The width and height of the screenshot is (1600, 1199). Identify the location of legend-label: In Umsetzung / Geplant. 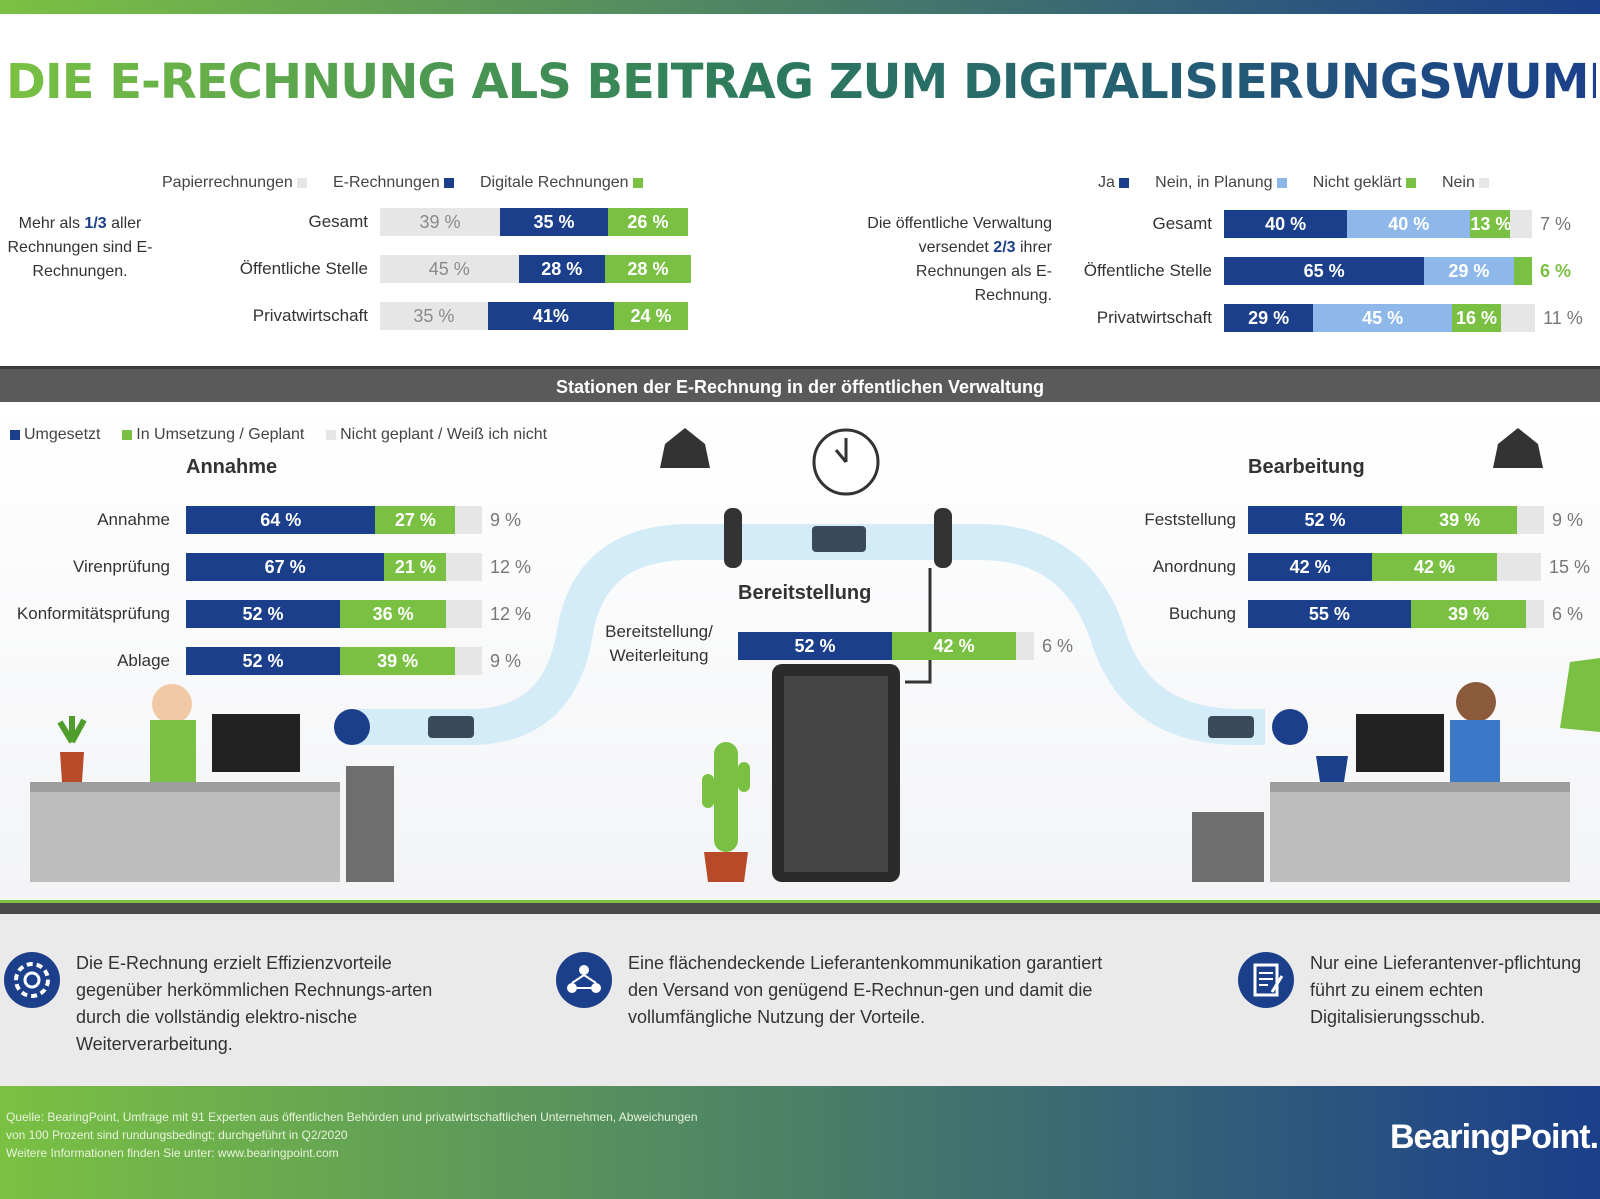
(220, 434).